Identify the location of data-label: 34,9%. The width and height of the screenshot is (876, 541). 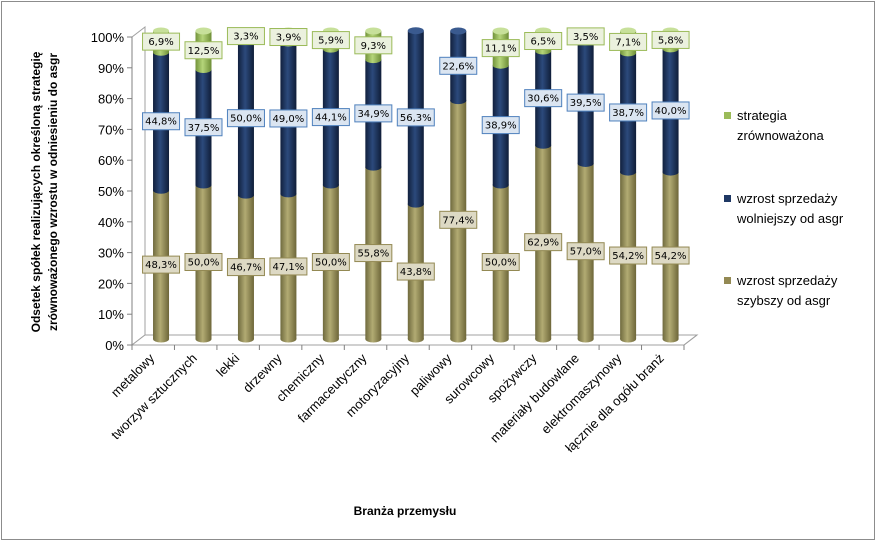
(373, 114).